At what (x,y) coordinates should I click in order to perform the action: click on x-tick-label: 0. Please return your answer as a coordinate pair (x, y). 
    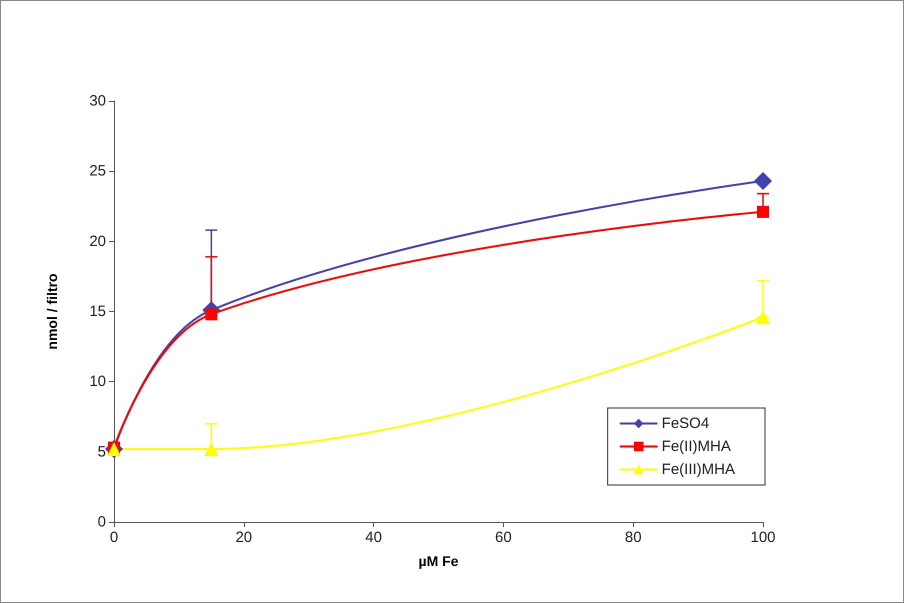
    Looking at the image, I should click on (114, 537).